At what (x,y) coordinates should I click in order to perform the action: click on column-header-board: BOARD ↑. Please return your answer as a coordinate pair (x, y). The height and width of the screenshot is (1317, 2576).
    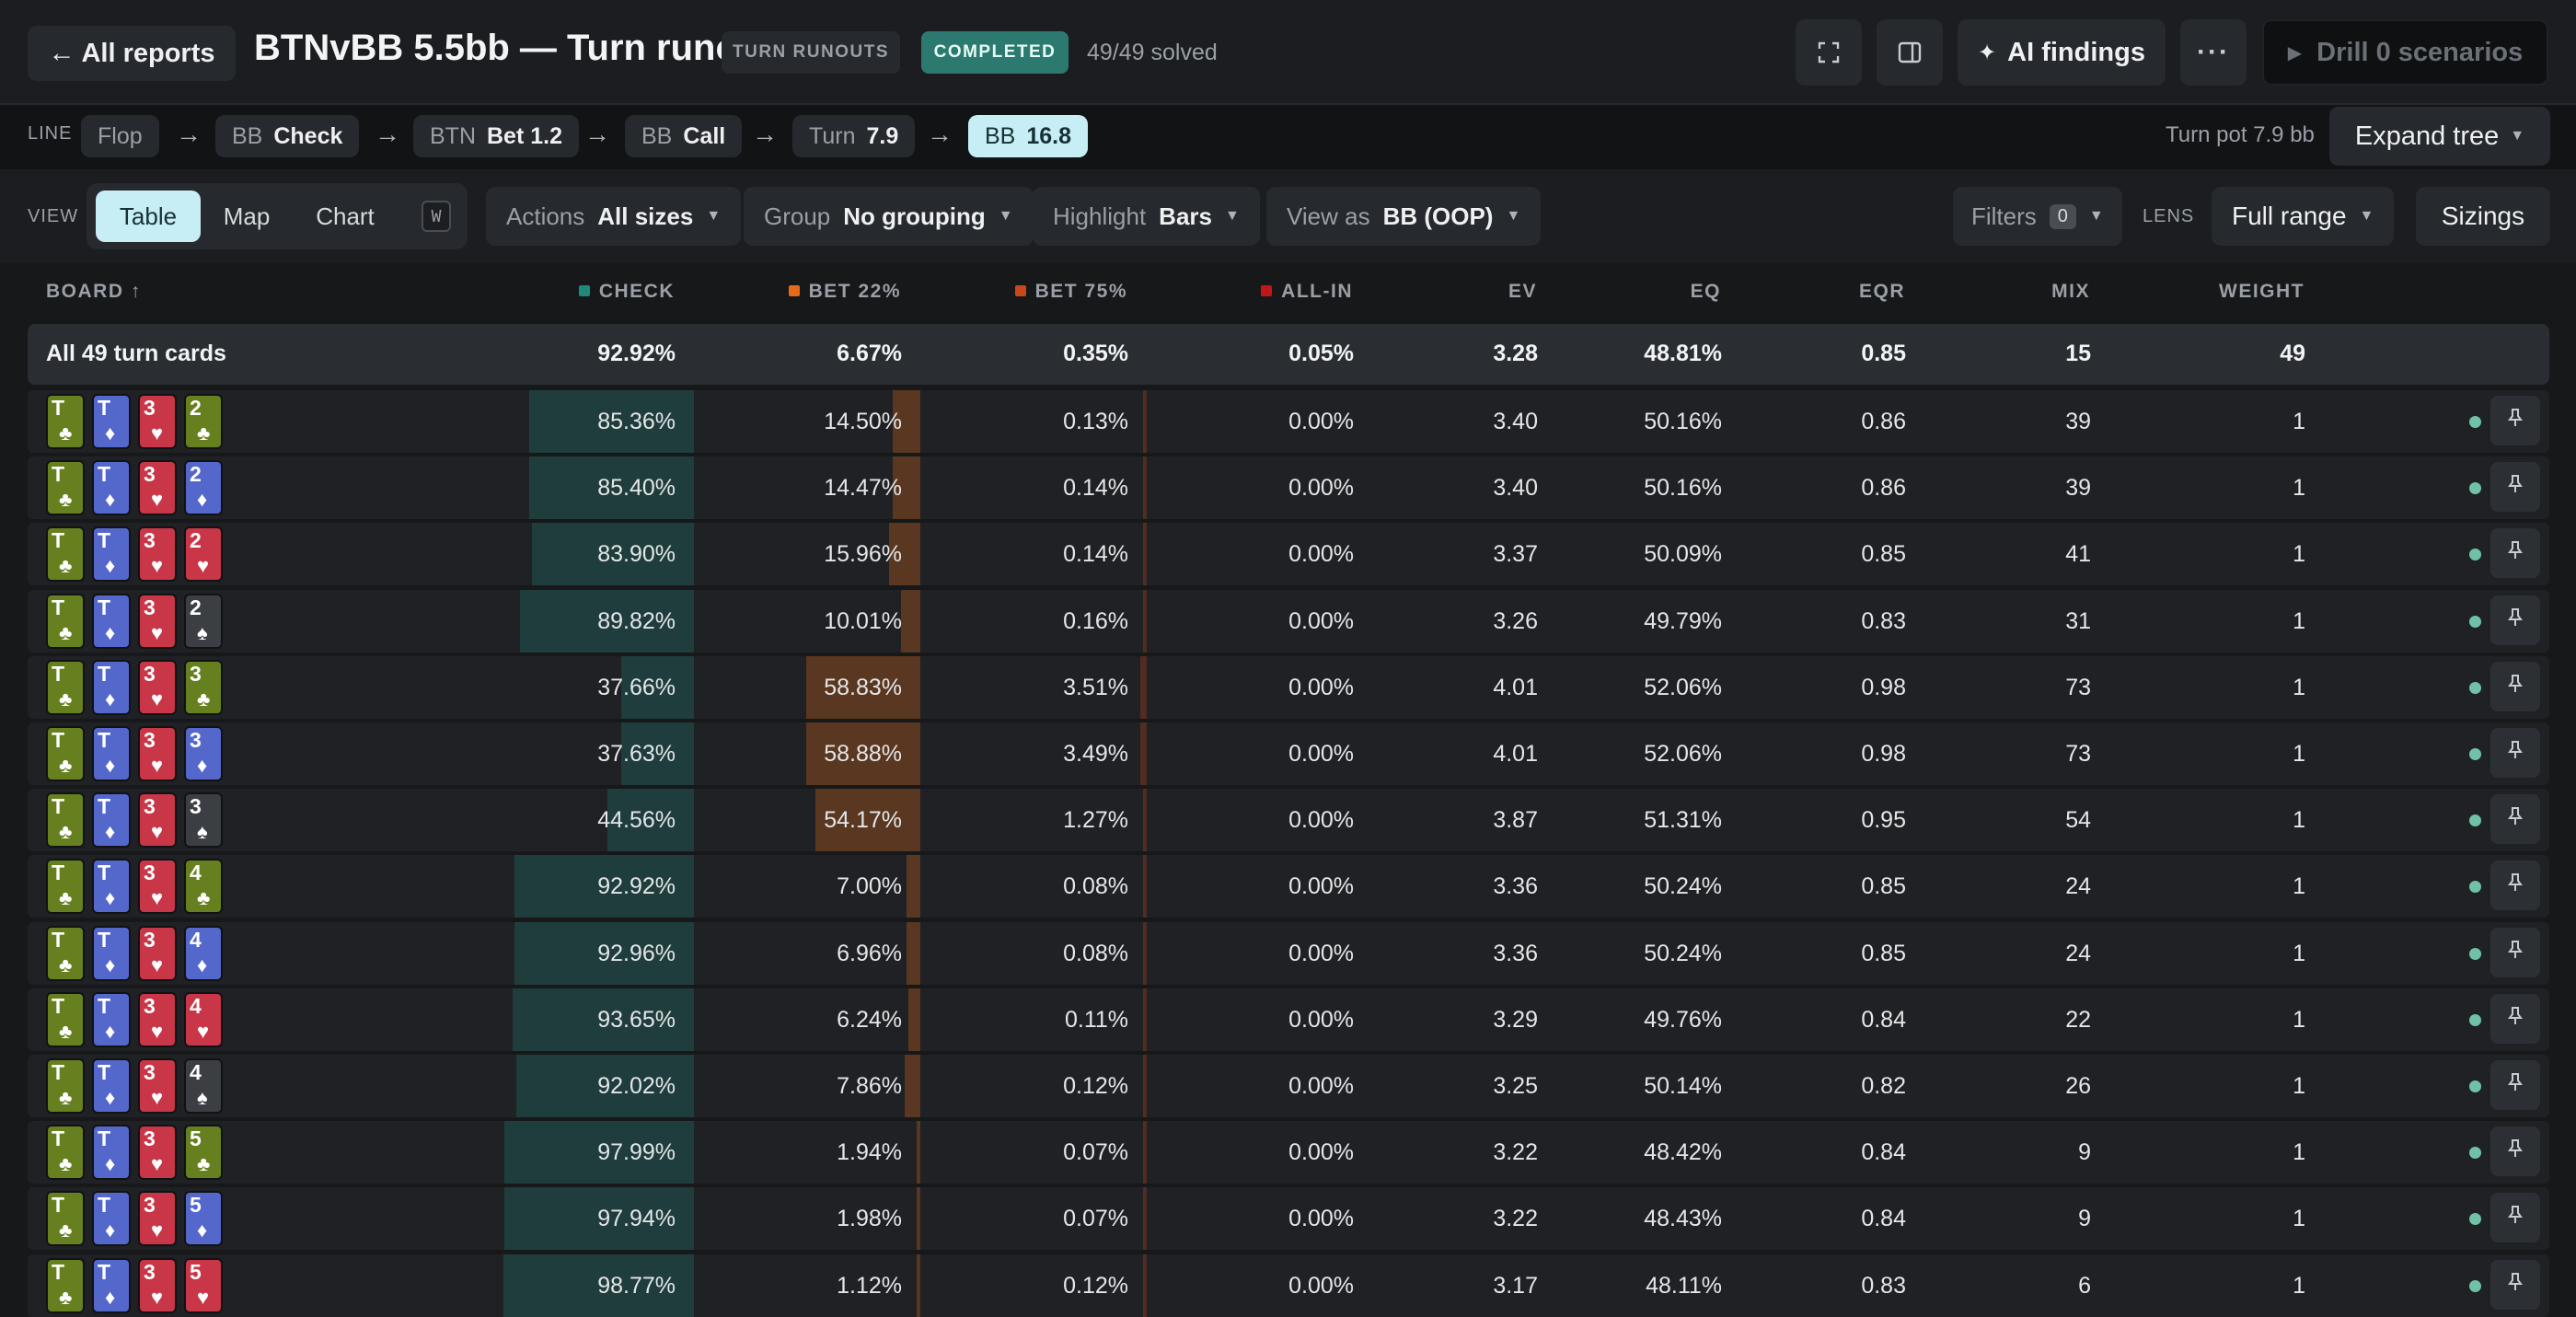
    Looking at the image, I should click on (94, 291).